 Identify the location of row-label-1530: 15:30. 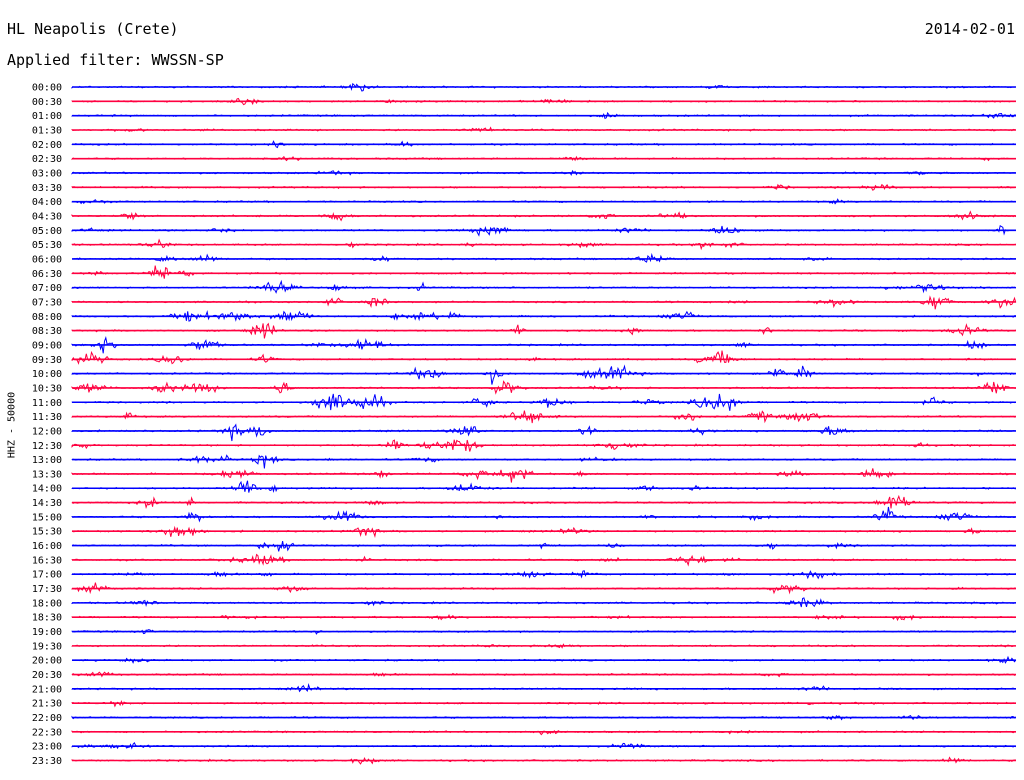
(47, 532).